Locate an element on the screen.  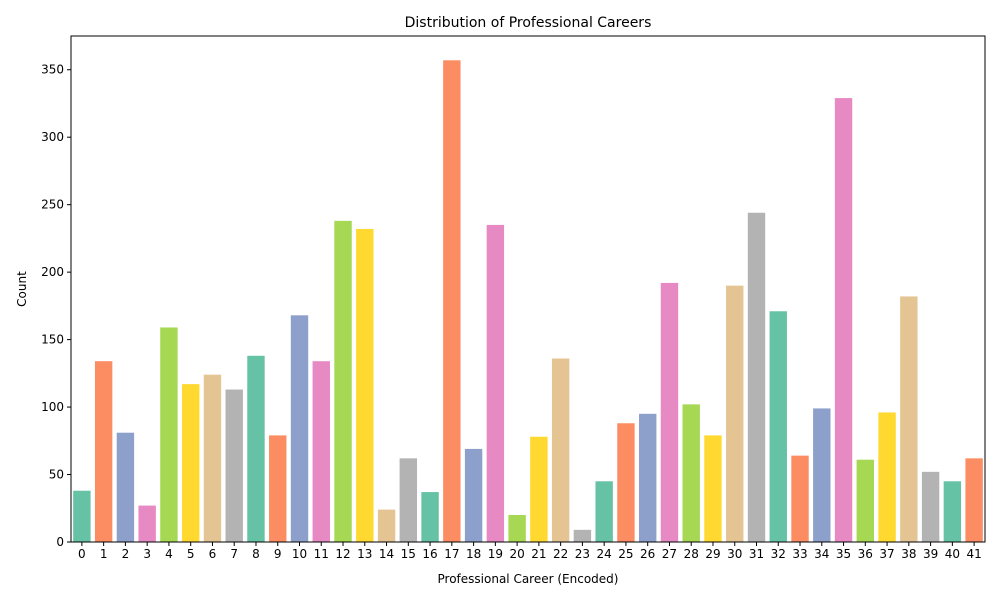
x-tick-label-5: 5 is located at coordinates (191, 554).